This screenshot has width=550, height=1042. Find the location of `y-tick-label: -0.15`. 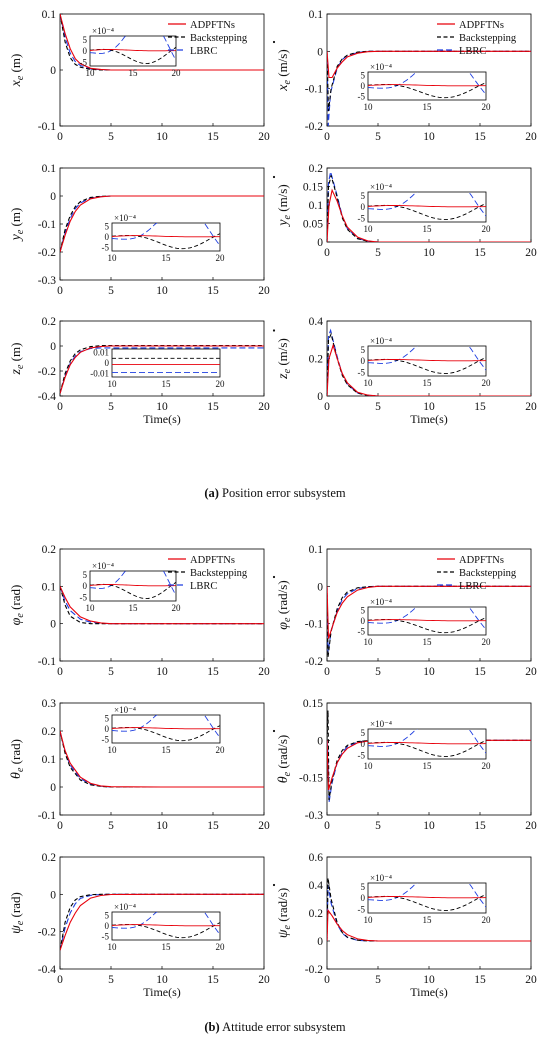

y-tick-label: -0.15 is located at coordinates (311, 779).